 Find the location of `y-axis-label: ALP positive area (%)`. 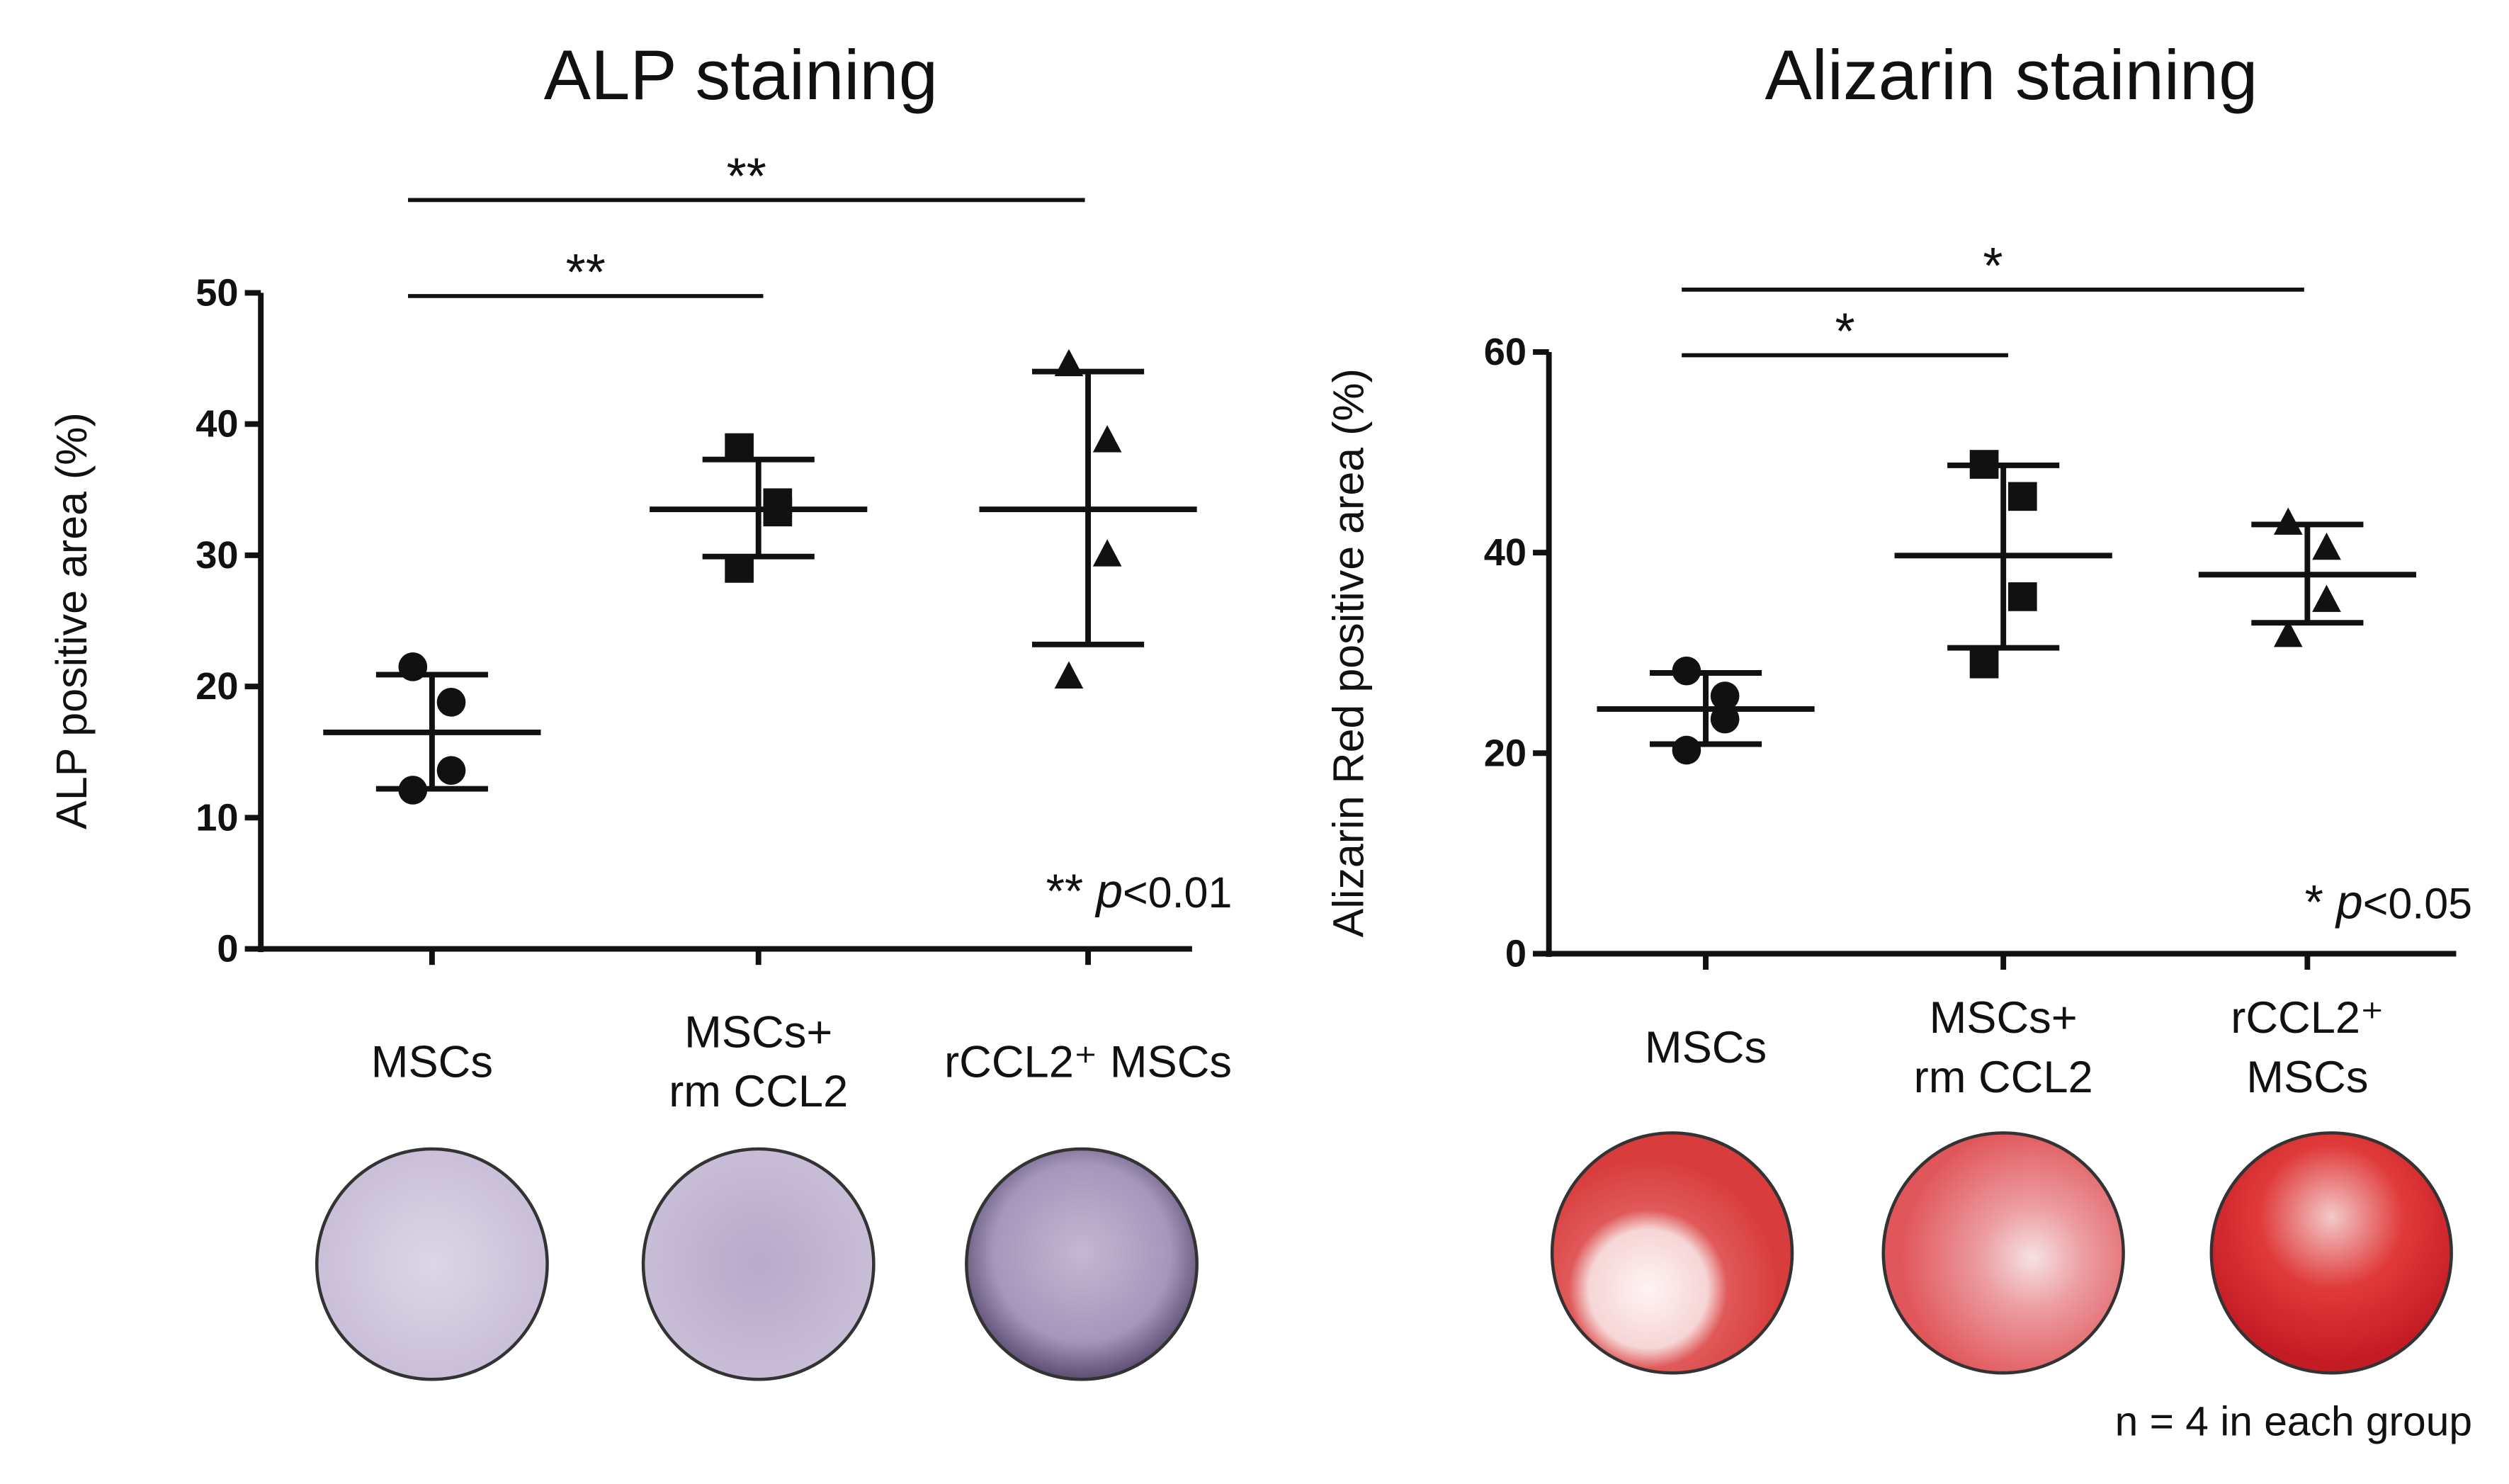

y-axis-label: ALP positive area (%) is located at coordinates (71, 620).